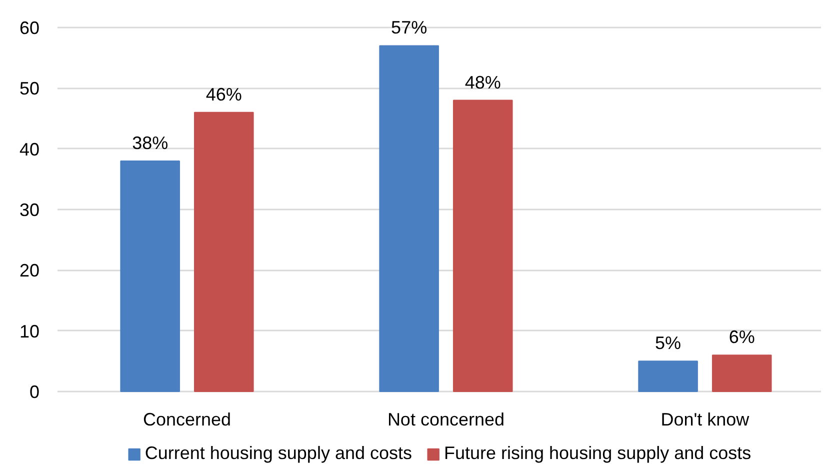 The height and width of the screenshot is (475, 825). I want to click on data-label: 48%, so click(482, 82).